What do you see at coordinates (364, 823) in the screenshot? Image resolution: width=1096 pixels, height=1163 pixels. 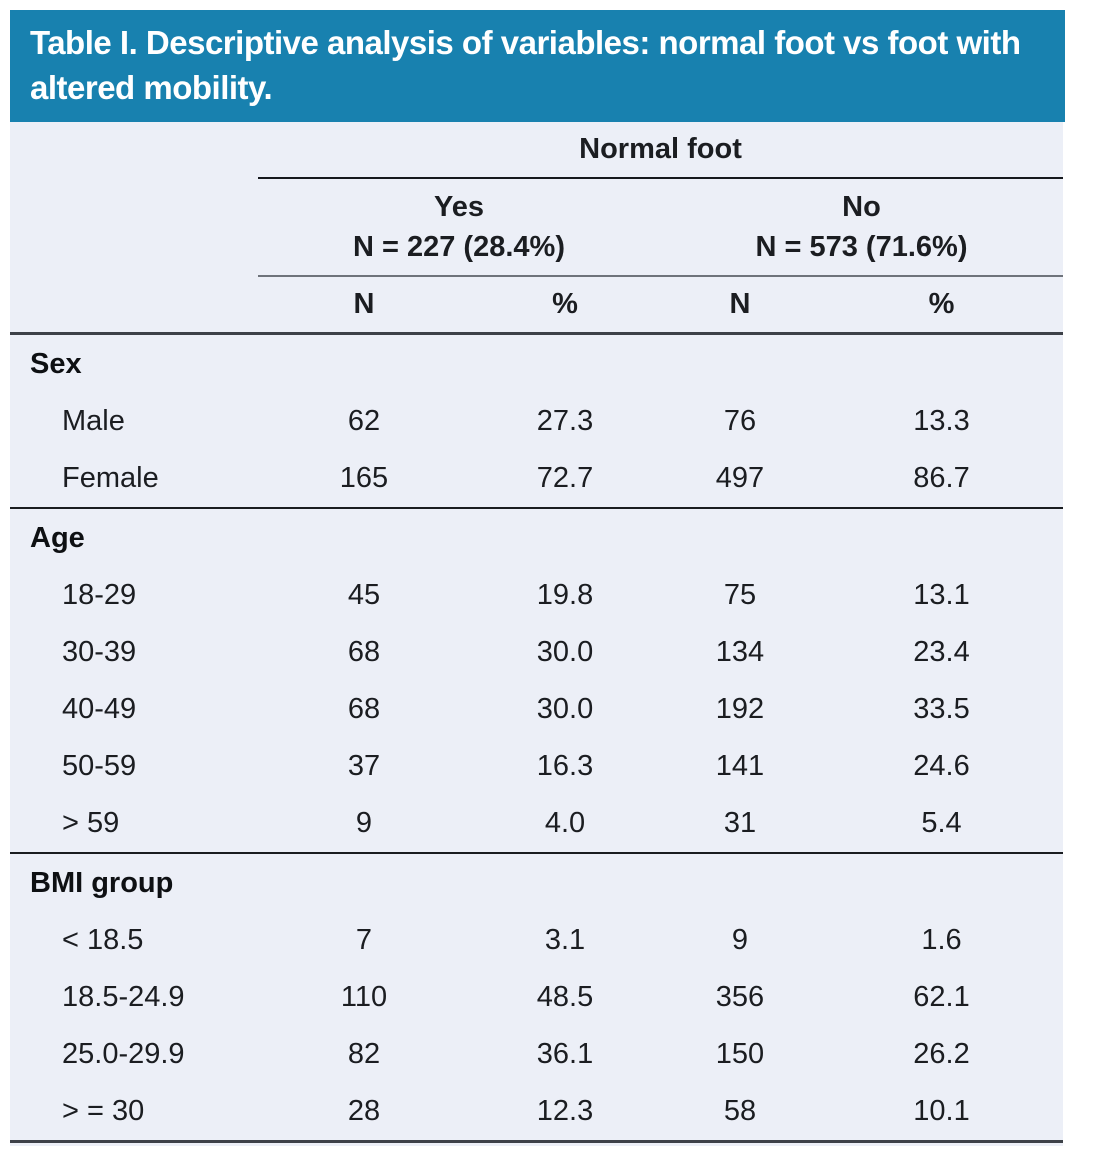 I see `cell-n-yes: 9` at bounding box center [364, 823].